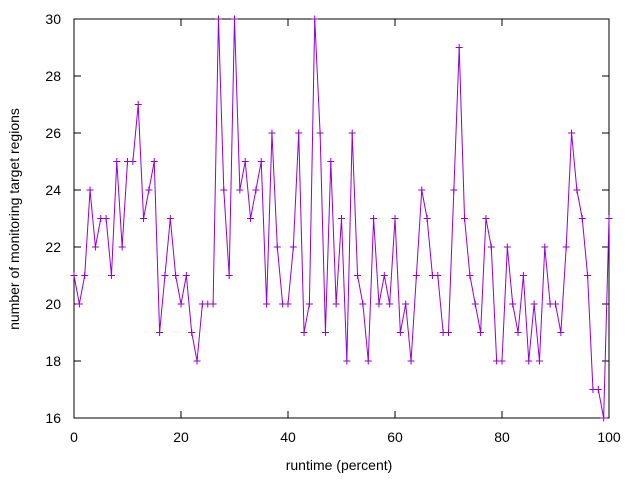 The width and height of the screenshot is (640, 485). Describe the element at coordinates (53, 247) in the screenshot. I see `y-tick-label: 22` at that location.